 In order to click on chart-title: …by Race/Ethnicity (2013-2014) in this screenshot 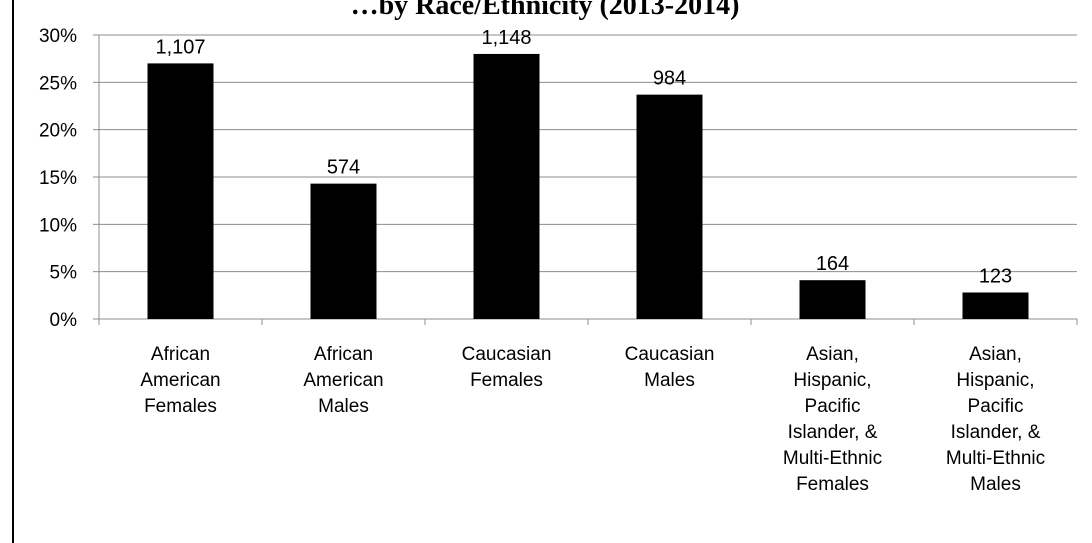, I will do `click(545, 10)`.